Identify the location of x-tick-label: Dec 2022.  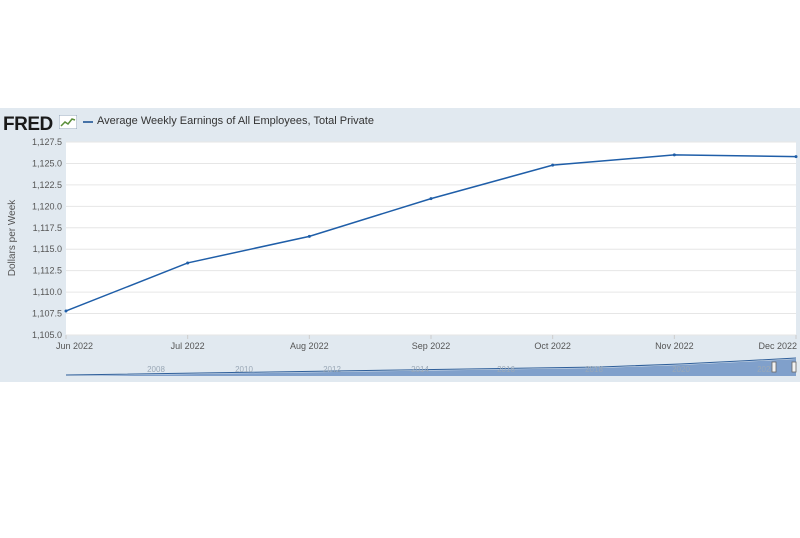
(777, 346).